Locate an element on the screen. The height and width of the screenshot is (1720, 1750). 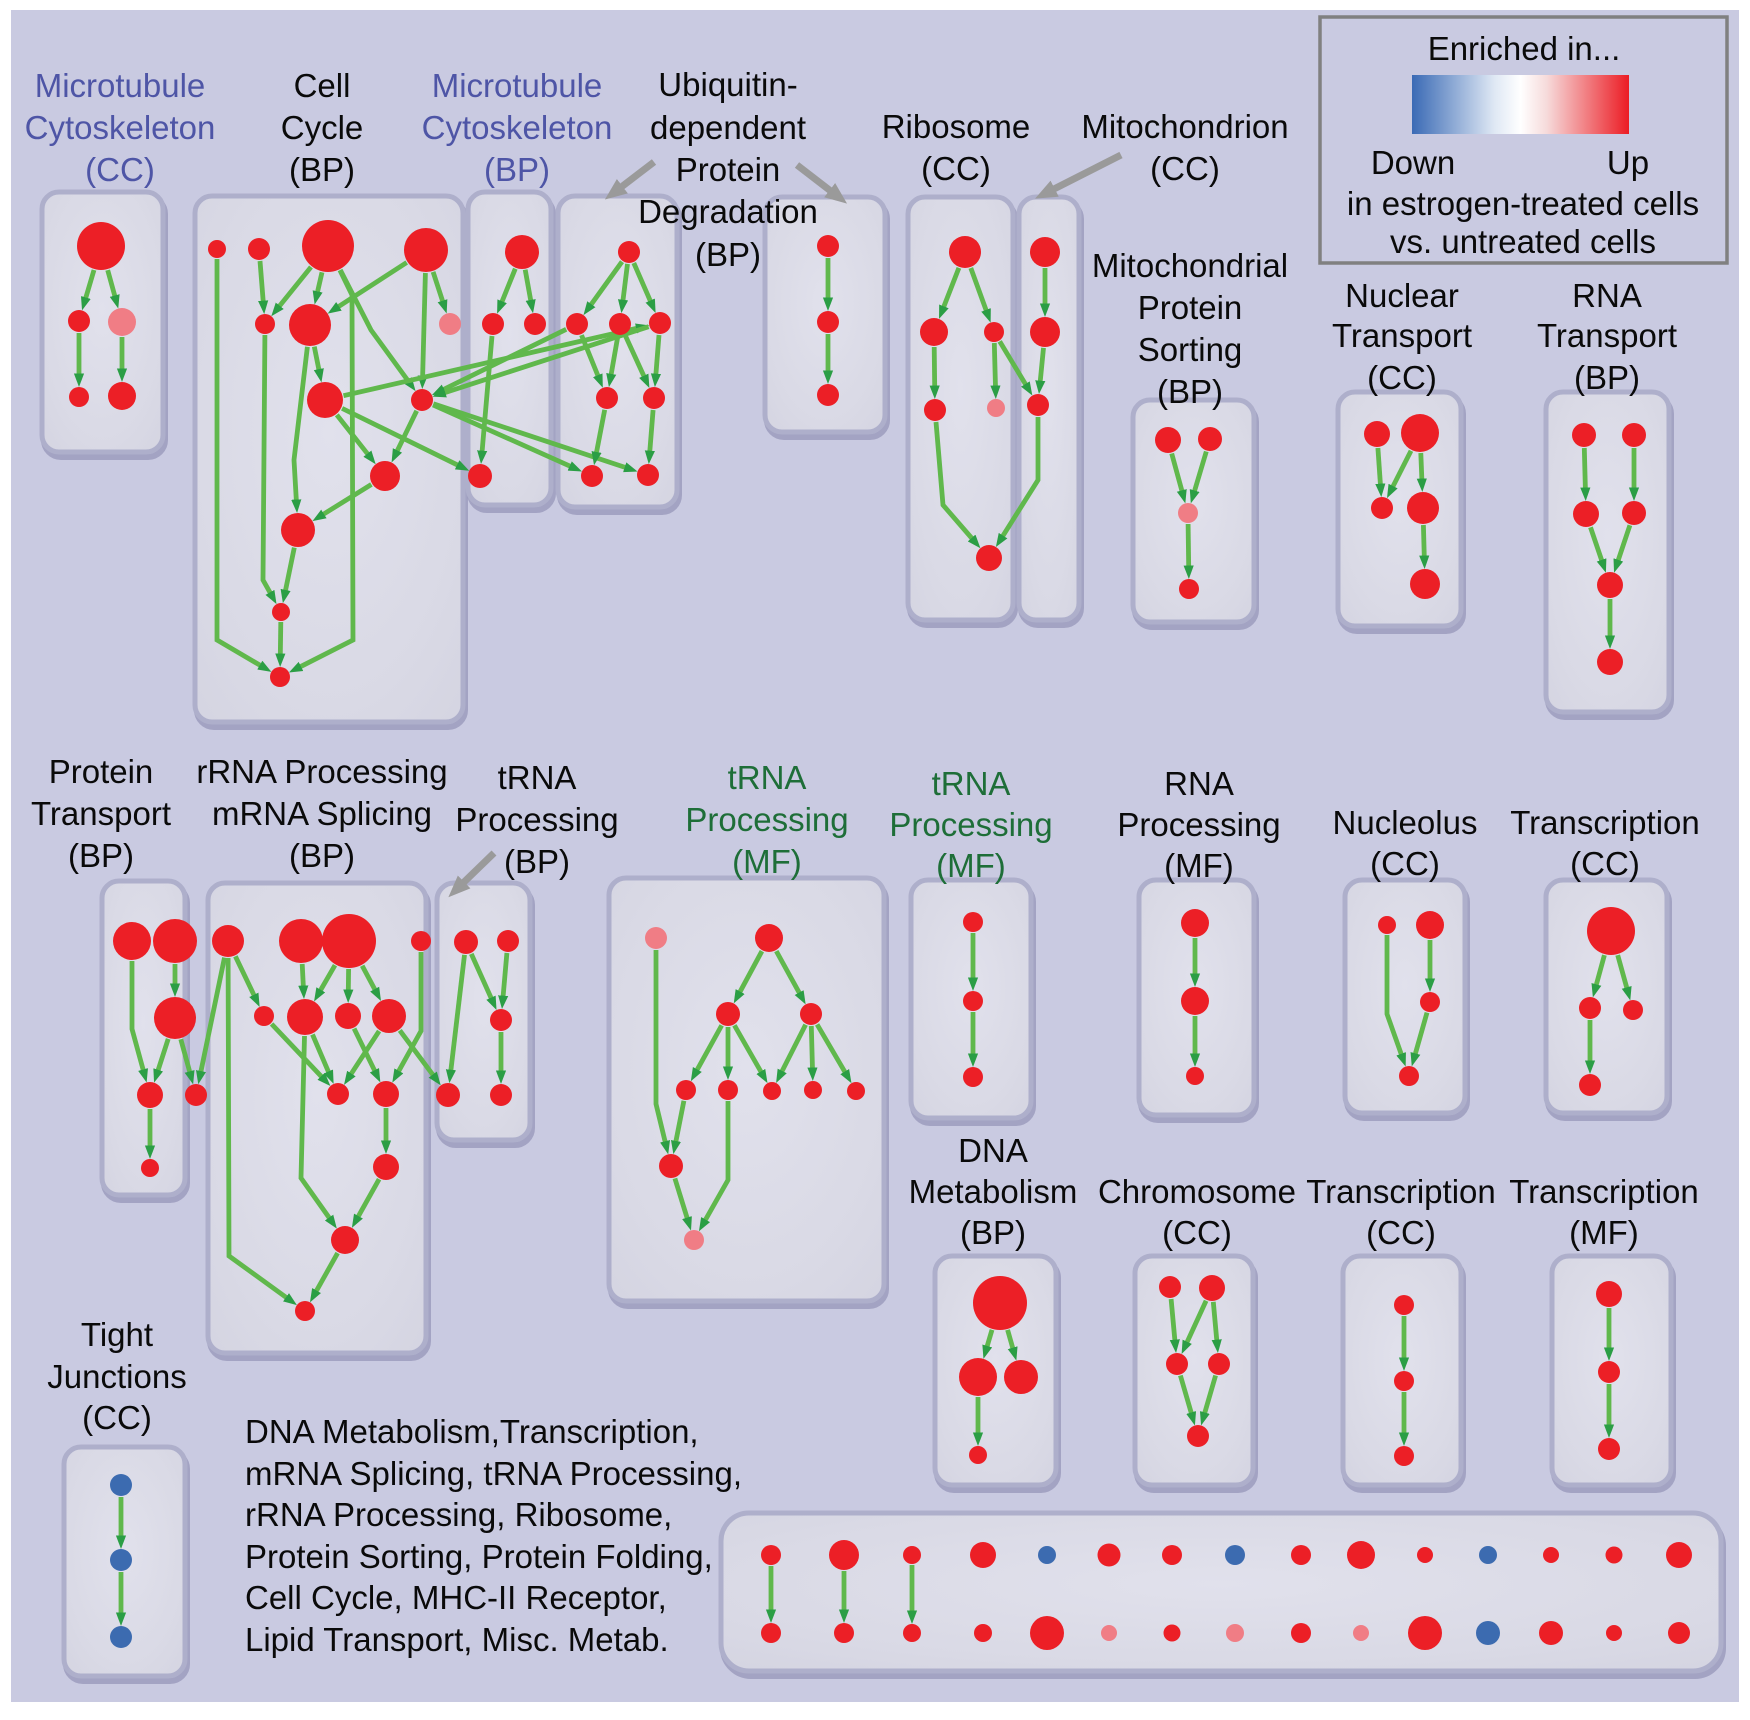
svg-text: Mitochondrion is located at coordinates (1184, 126).